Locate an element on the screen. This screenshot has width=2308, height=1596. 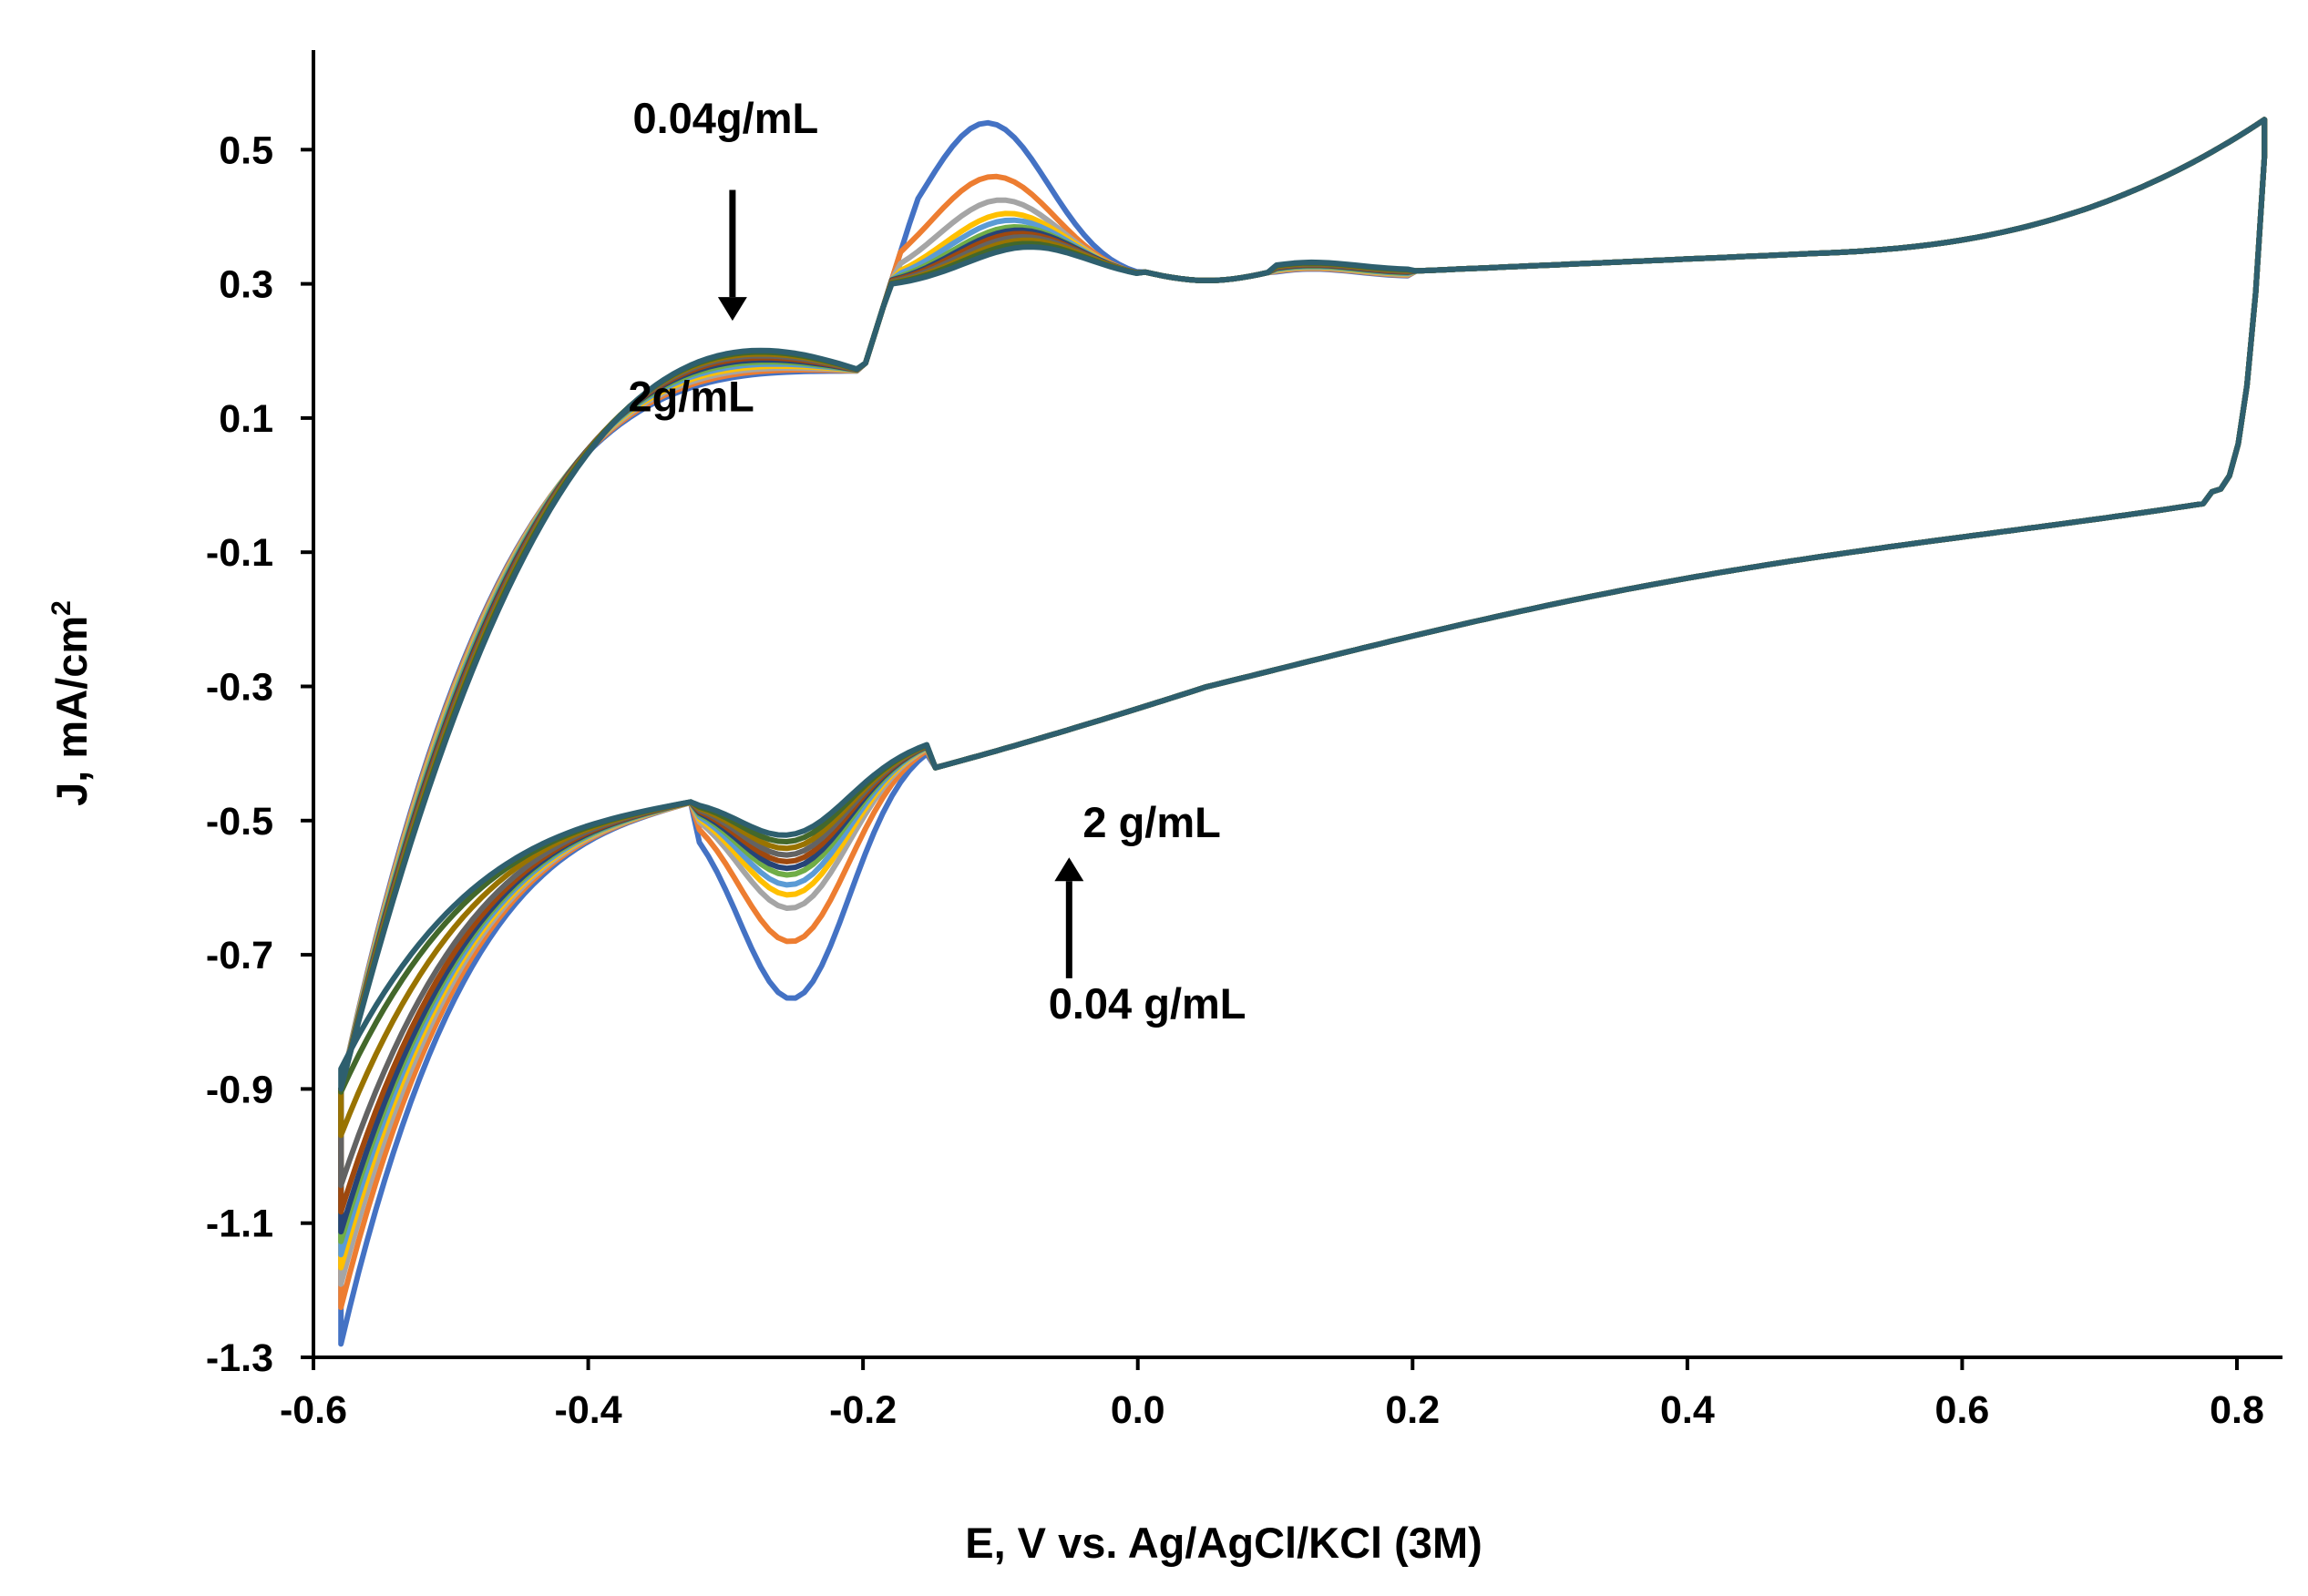
y-tick-label: -0.5 is located at coordinates (239, 822).